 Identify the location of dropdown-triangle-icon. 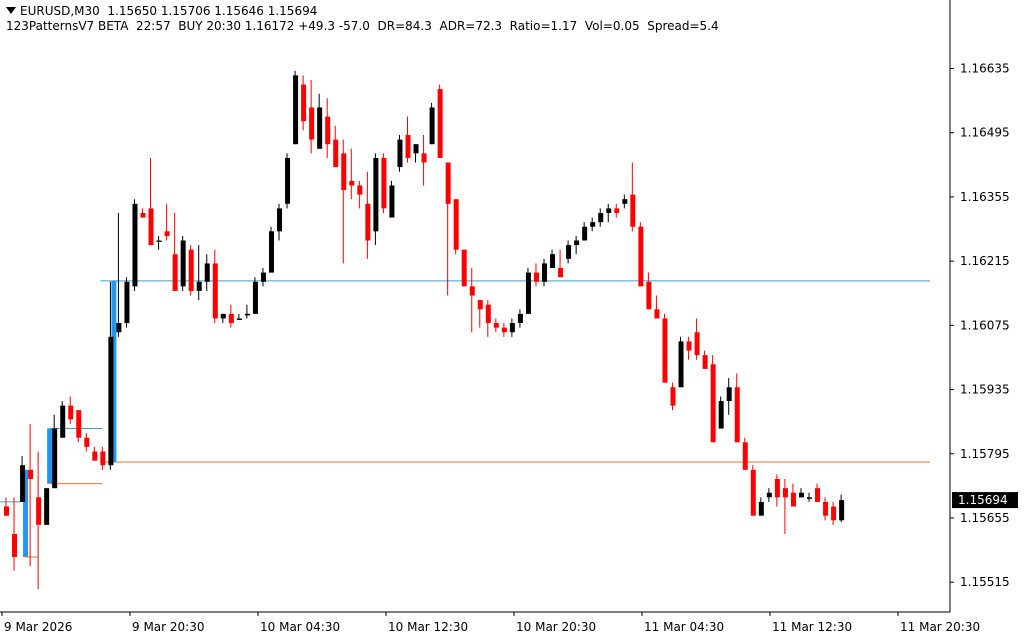
(11, 10).